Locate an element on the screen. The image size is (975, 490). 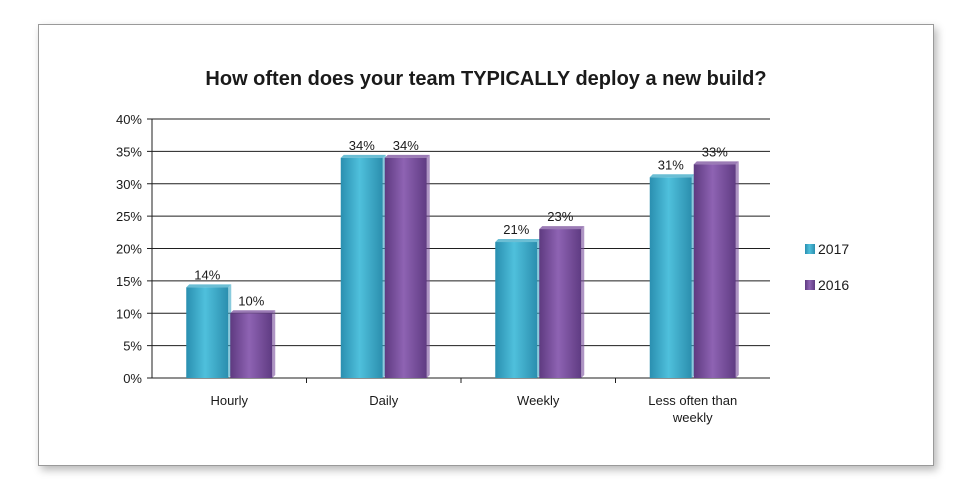
y-tick-label: 5% is located at coordinates (132, 346).